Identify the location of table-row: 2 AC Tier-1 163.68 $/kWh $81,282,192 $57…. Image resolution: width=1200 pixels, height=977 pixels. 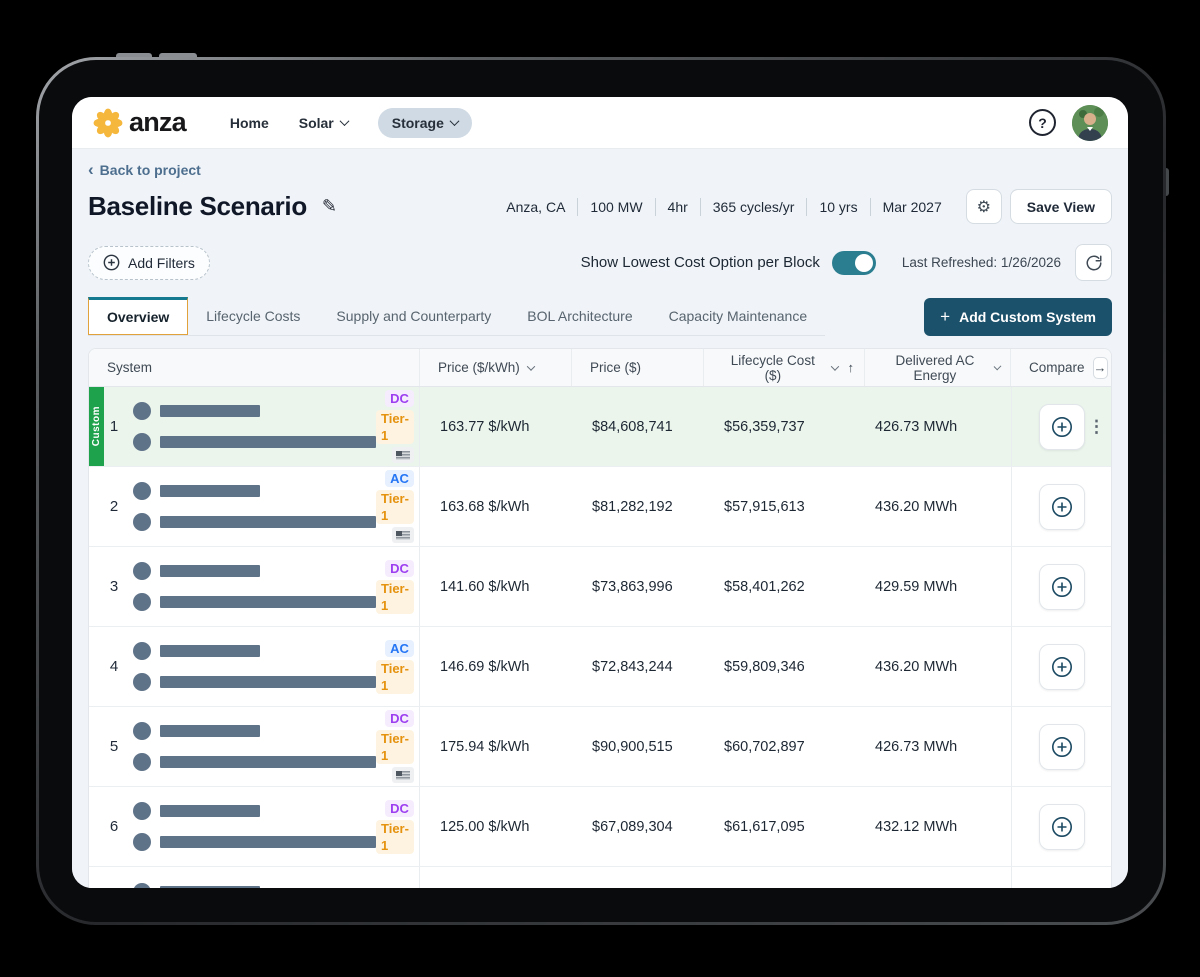
(600, 507).